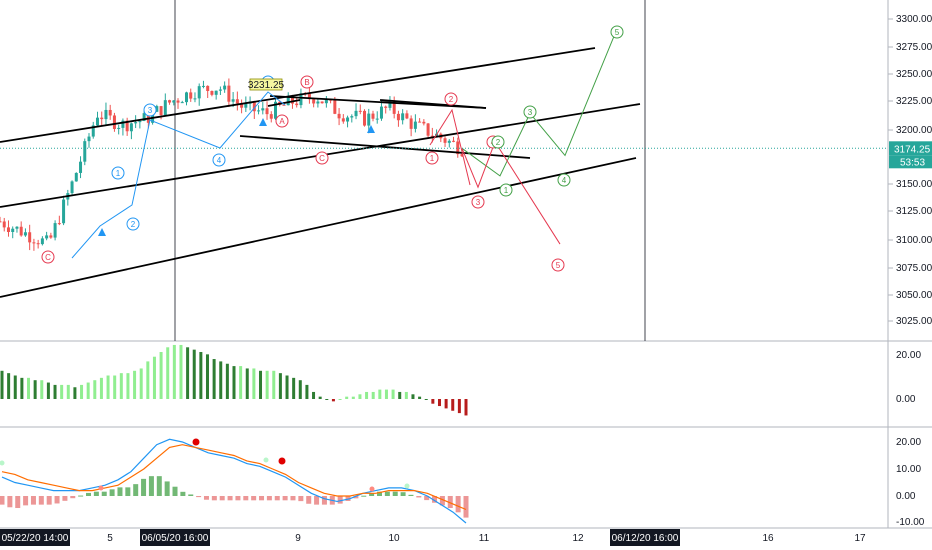 Image resolution: width=932 pixels, height=550 pixels. What do you see at coordinates (307, 82) in the screenshot?
I see `wave-red-B: B` at bounding box center [307, 82].